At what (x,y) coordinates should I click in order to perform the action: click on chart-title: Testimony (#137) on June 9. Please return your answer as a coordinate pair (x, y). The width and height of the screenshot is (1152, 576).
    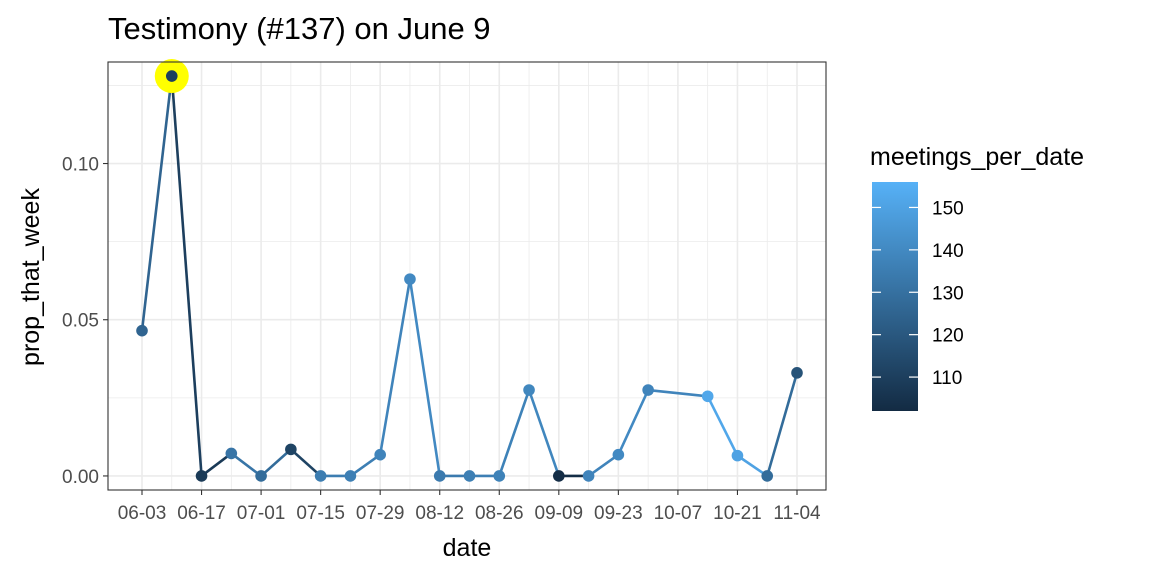
    Looking at the image, I should click on (299, 28).